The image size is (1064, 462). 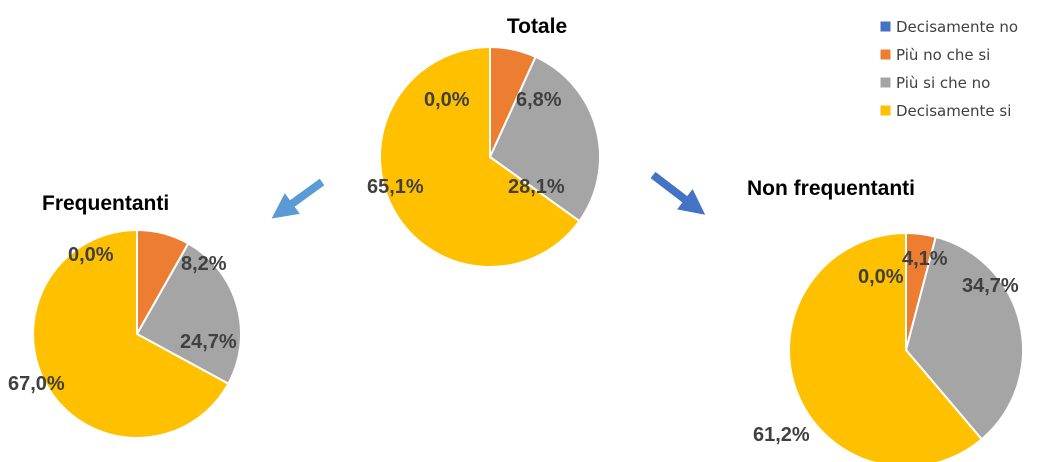 I want to click on slice-non-frequentanti-piu-si-che-no, so click(x=964, y=338).